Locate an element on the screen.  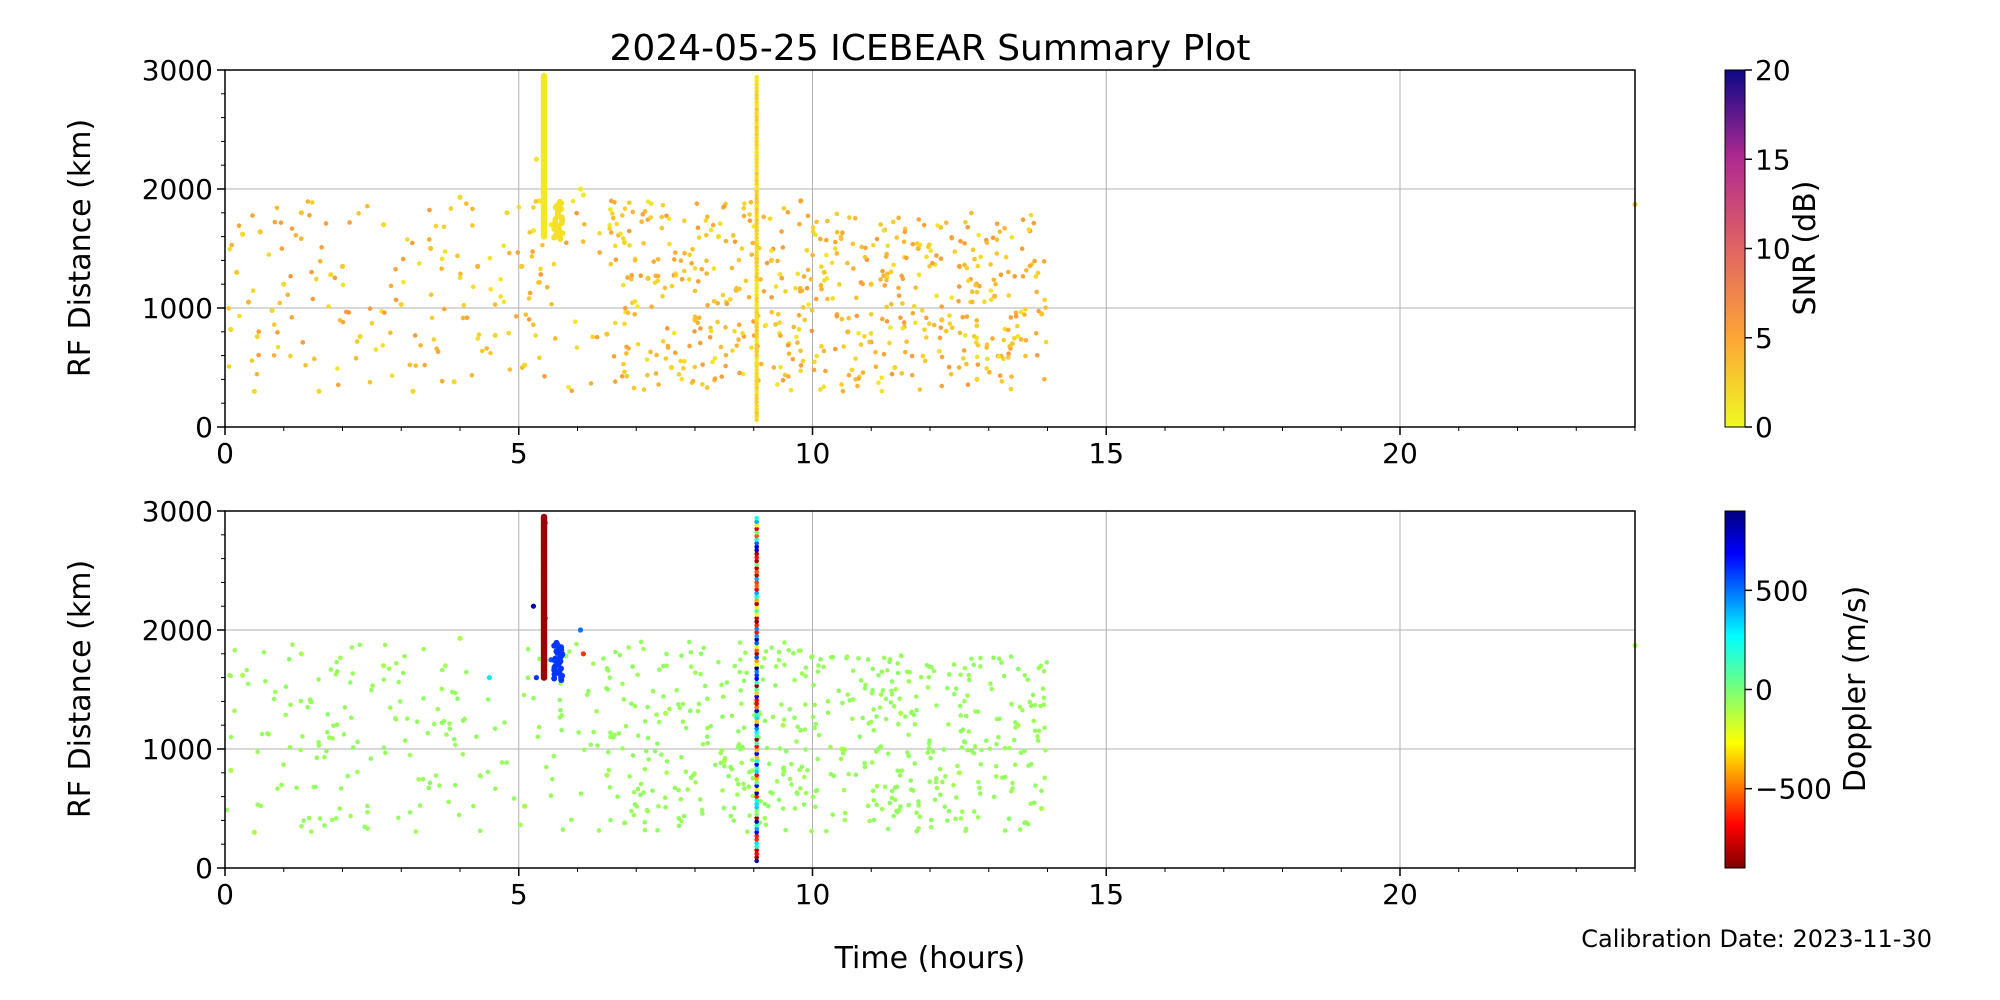
doppler-point is located at coordinates (301, 654).